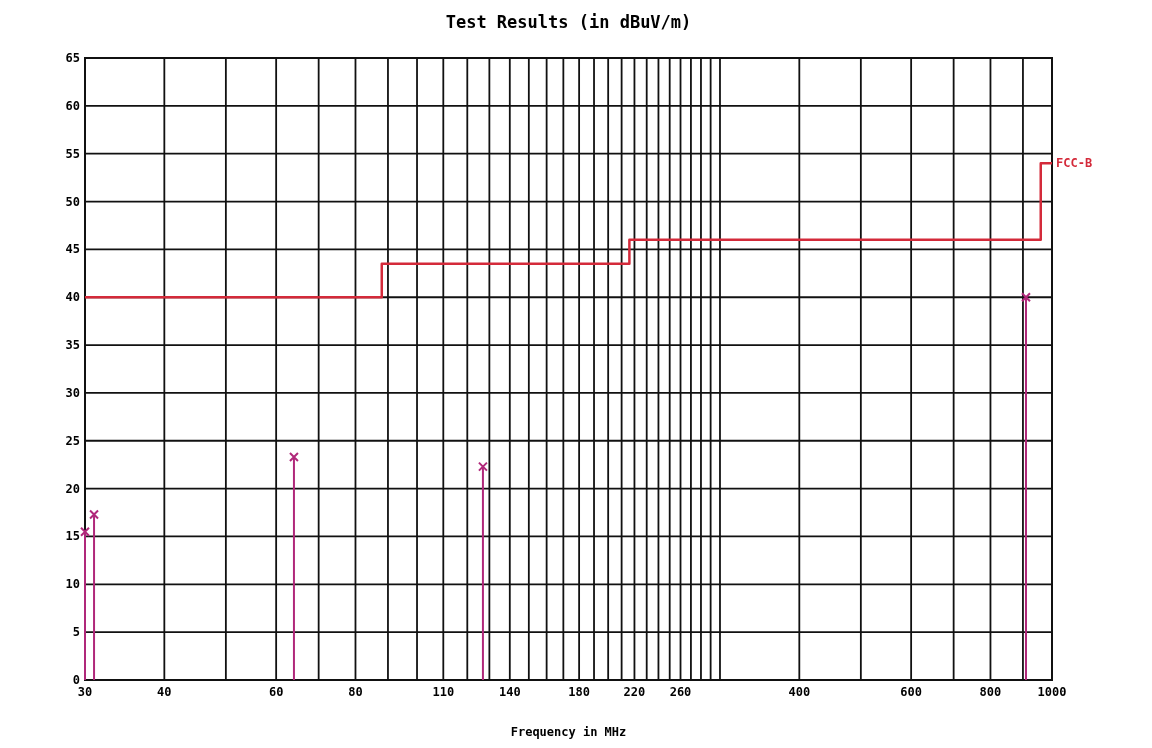 The width and height of the screenshot is (1152, 748). Describe the element at coordinates (72, 297) in the screenshot. I see `y-tick-label: 40` at that location.